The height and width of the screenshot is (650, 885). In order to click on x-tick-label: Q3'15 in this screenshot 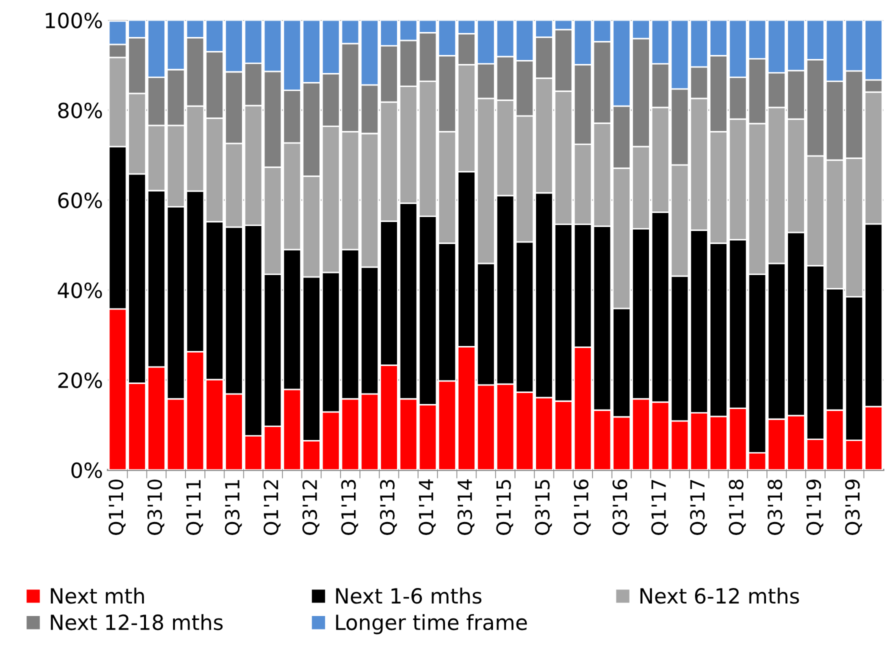, I will do `click(543, 507)`.